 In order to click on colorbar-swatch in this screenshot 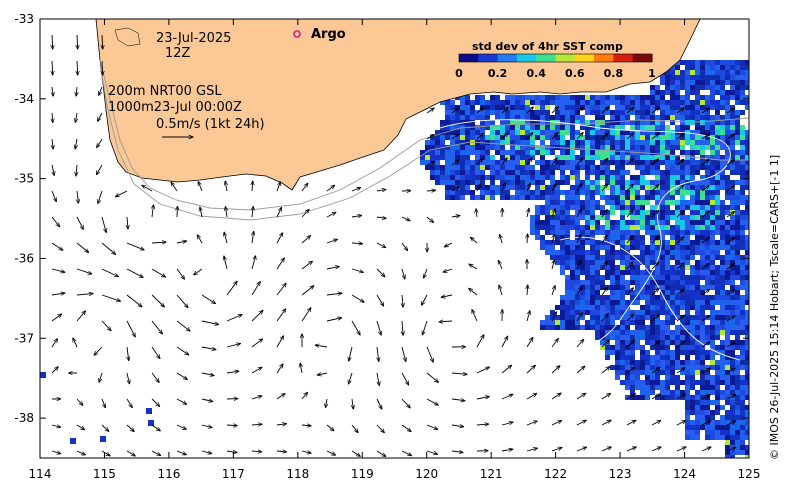, I will do `click(565, 58)`.